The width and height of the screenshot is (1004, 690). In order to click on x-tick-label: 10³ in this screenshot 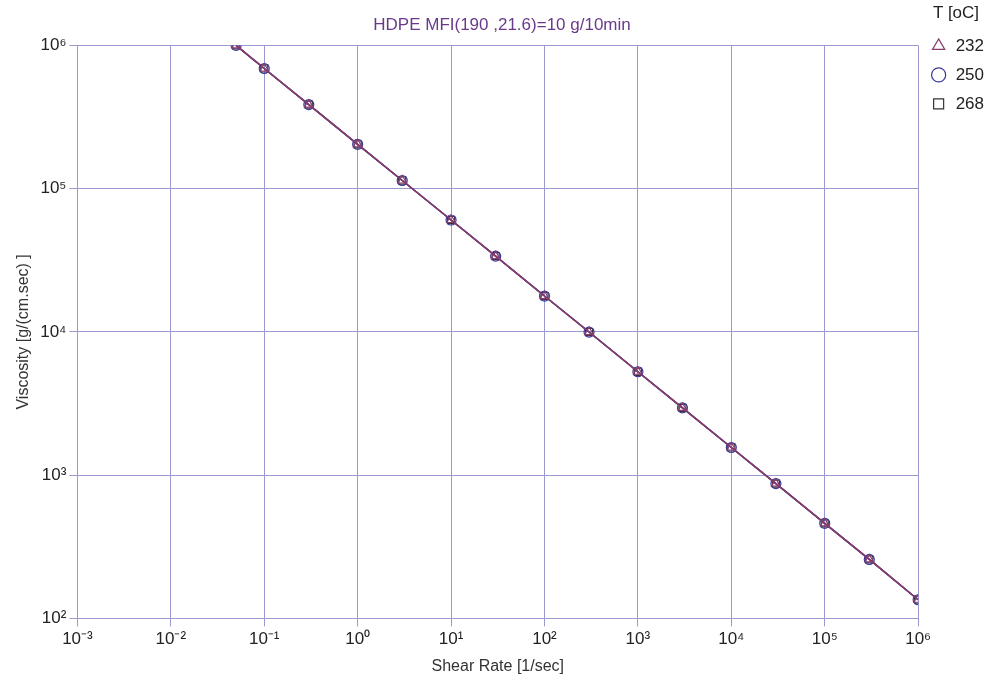, I will do `click(638, 639)`.